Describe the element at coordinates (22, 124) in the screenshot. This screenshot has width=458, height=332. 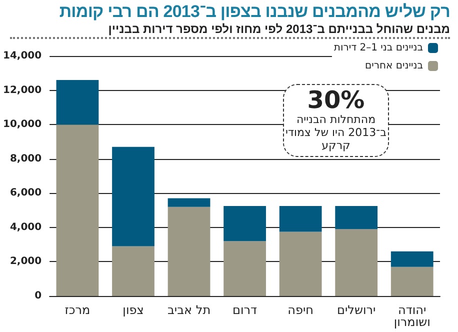
I see `y-tick-label: 10,000` at that location.